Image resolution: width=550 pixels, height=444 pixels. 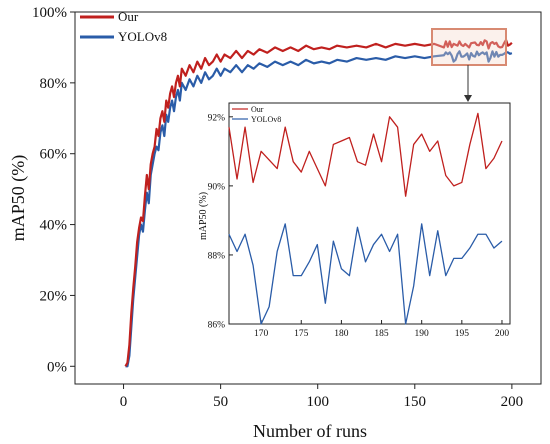 What do you see at coordinates (512, 402) in the screenshot?
I see `x-tick-label: 200` at bounding box center [512, 402].